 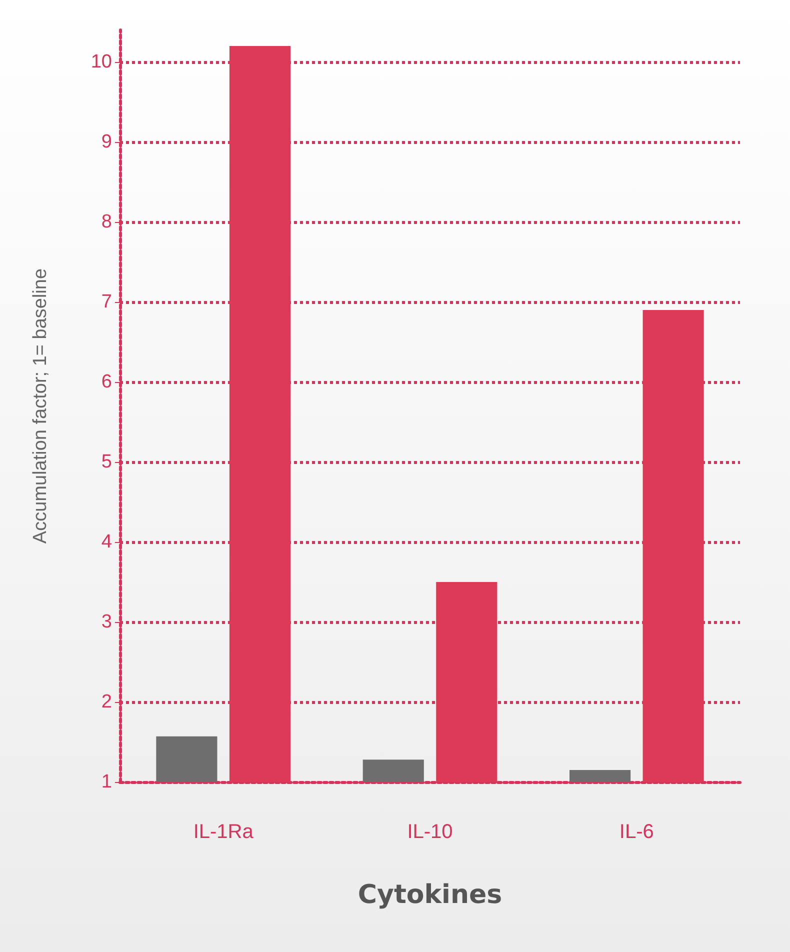 I want to click on y-tick-label: 4, so click(x=106, y=542).